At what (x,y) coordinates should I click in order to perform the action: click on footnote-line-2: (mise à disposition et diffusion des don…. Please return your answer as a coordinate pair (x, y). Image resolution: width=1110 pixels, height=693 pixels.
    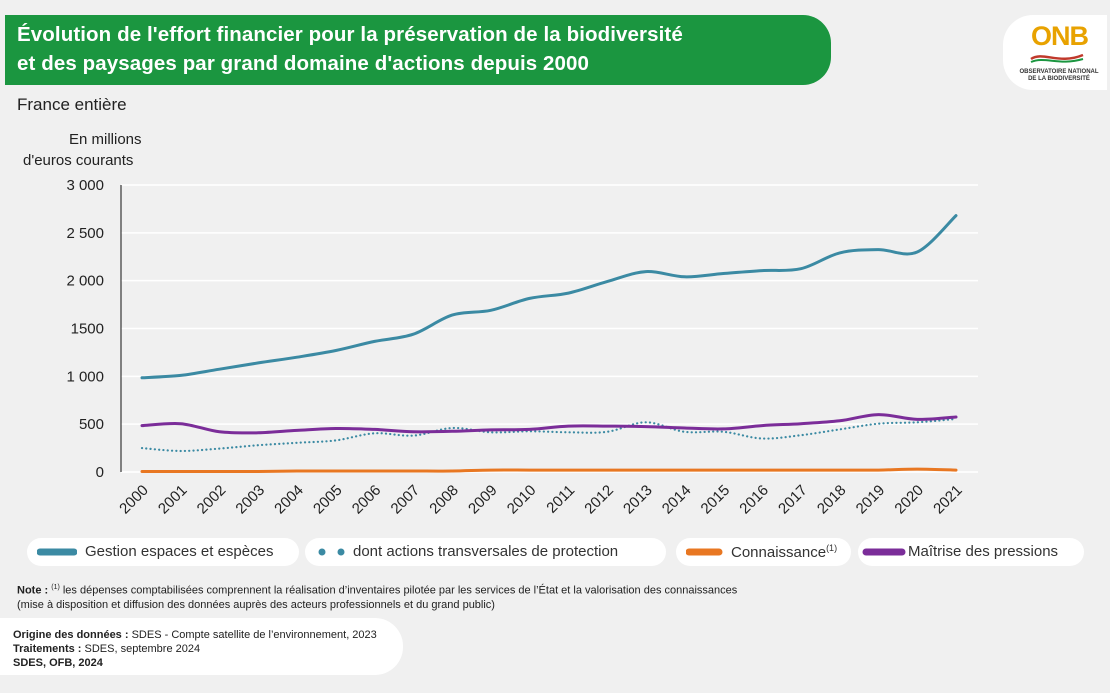
    Looking at the image, I should click on (256, 605).